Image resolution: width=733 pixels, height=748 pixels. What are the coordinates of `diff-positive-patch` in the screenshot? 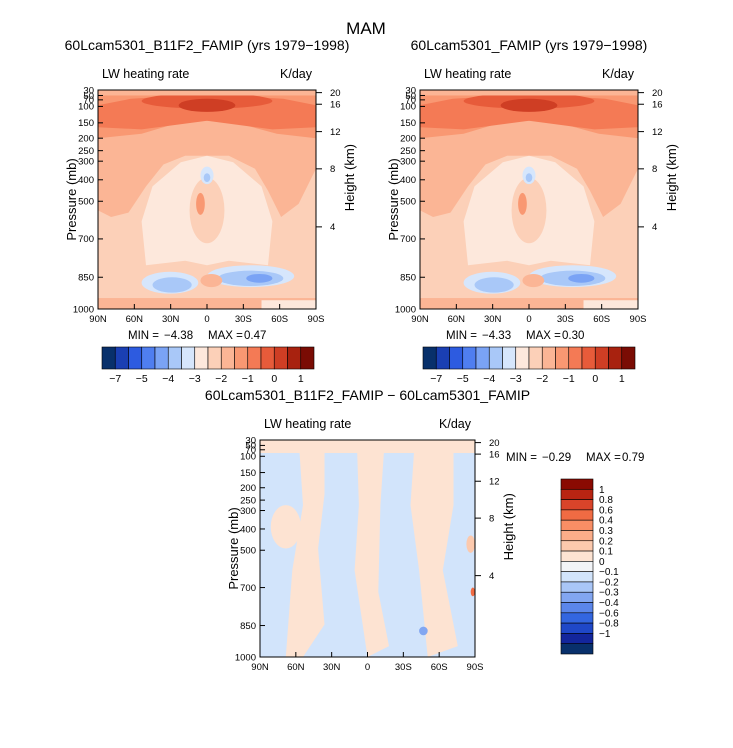 It's located at (285, 527).